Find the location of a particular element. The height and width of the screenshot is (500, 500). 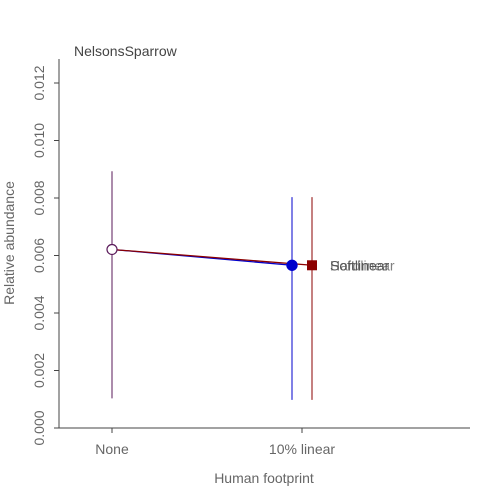

series-label: Softlinear is located at coordinates (359, 265).